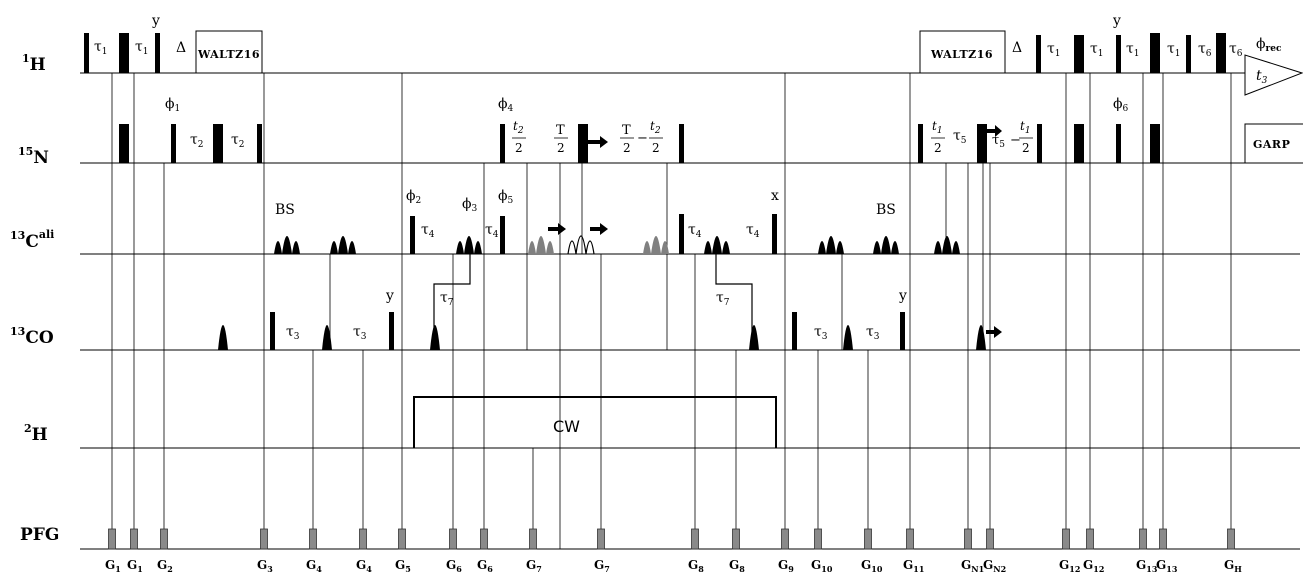 Image resolution: width=1303 pixels, height=578 pixels. What do you see at coordinates (470, 205) in the screenshot?
I see `svg-text: ϕ3` at bounding box center [470, 205].